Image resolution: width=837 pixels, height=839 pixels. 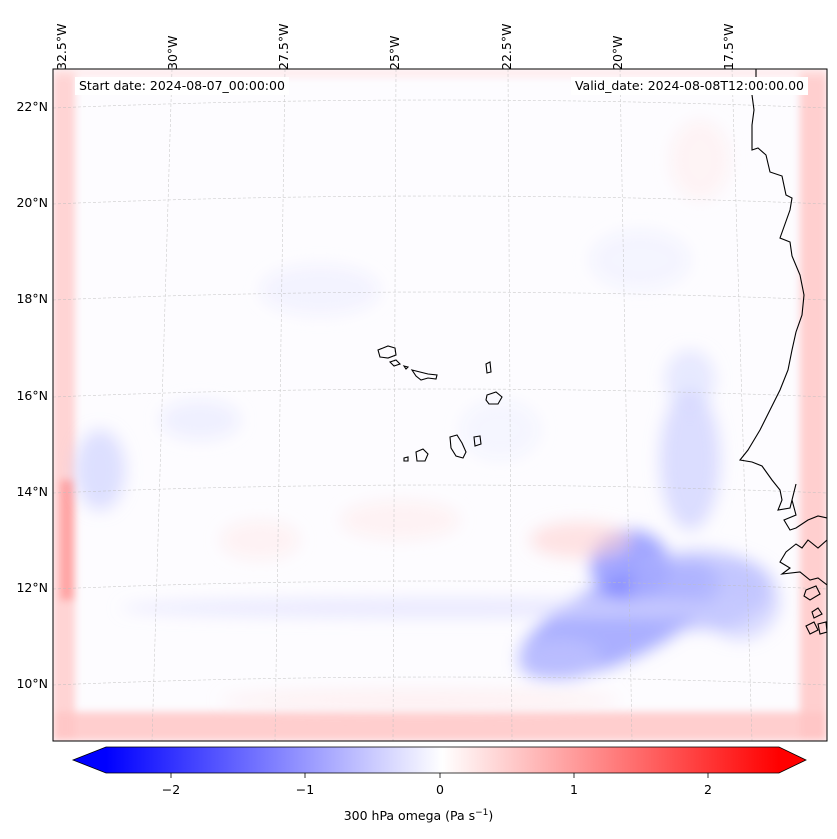 I want to click on colorbar, so click(x=439, y=762).